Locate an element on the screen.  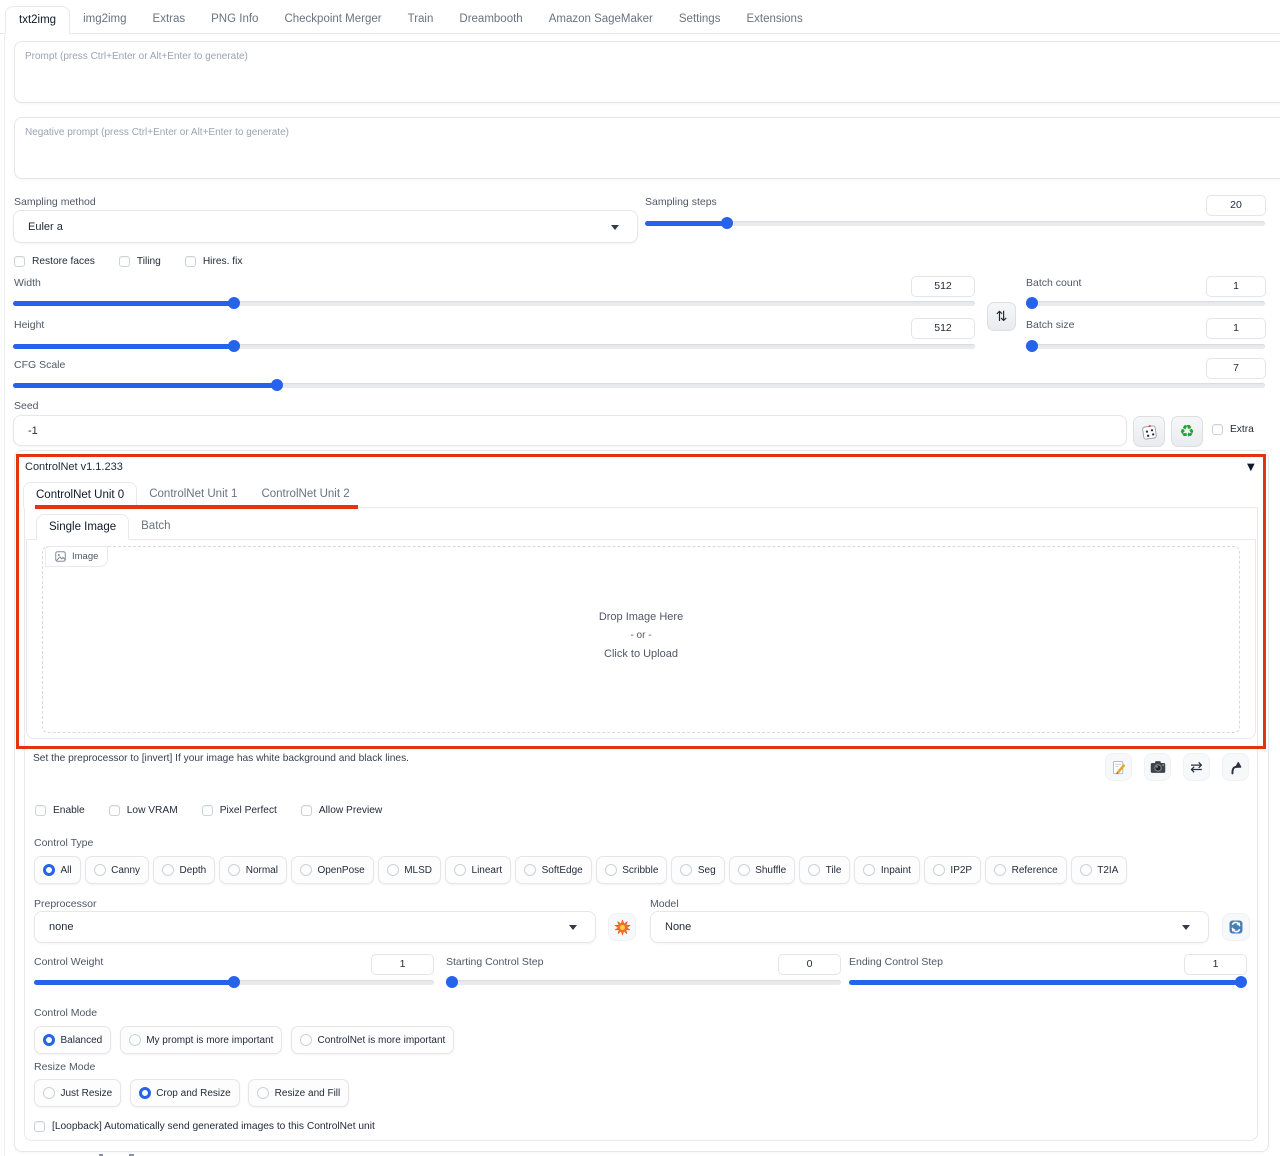
tab-batch: Batch is located at coordinates (156, 526).